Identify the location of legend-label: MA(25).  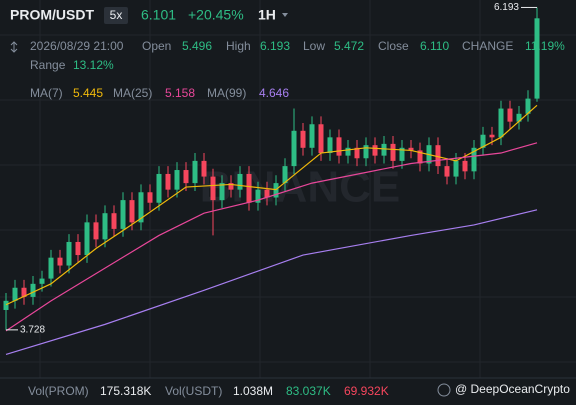
(132, 93).